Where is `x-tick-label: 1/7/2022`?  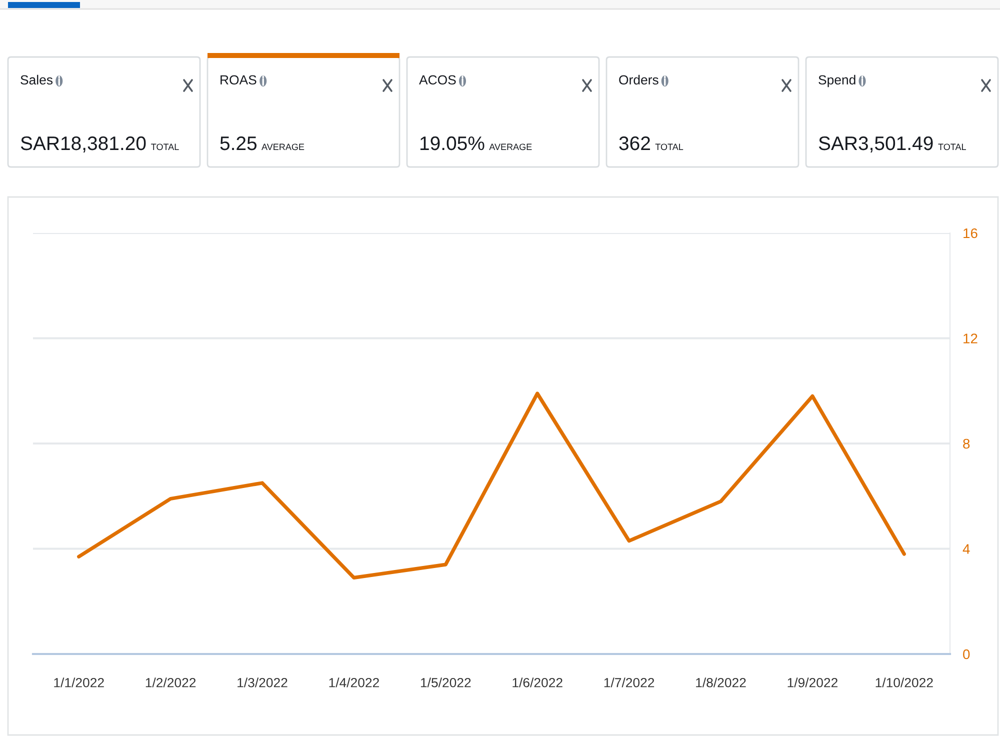
x-tick-label: 1/7/2022 is located at coordinates (629, 683).